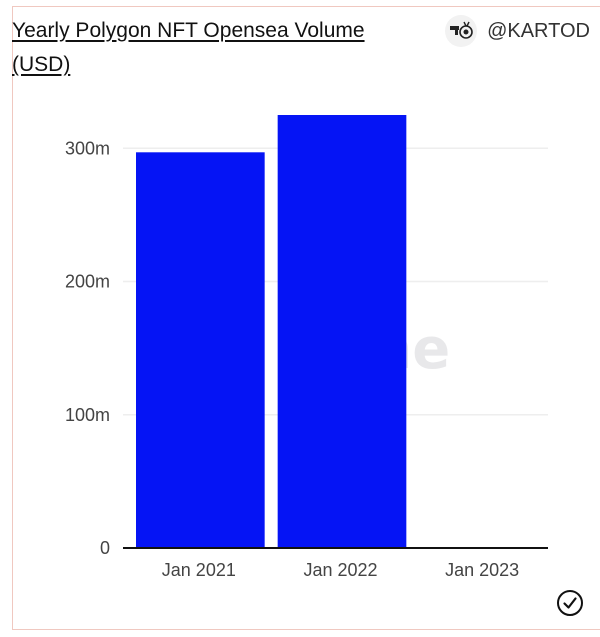 The image size is (600, 637). Describe the element at coordinates (188, 47) in the screenshot. I see `chart-title: Yearly Polygon NFT Opensea Volume (USD)` at that location.